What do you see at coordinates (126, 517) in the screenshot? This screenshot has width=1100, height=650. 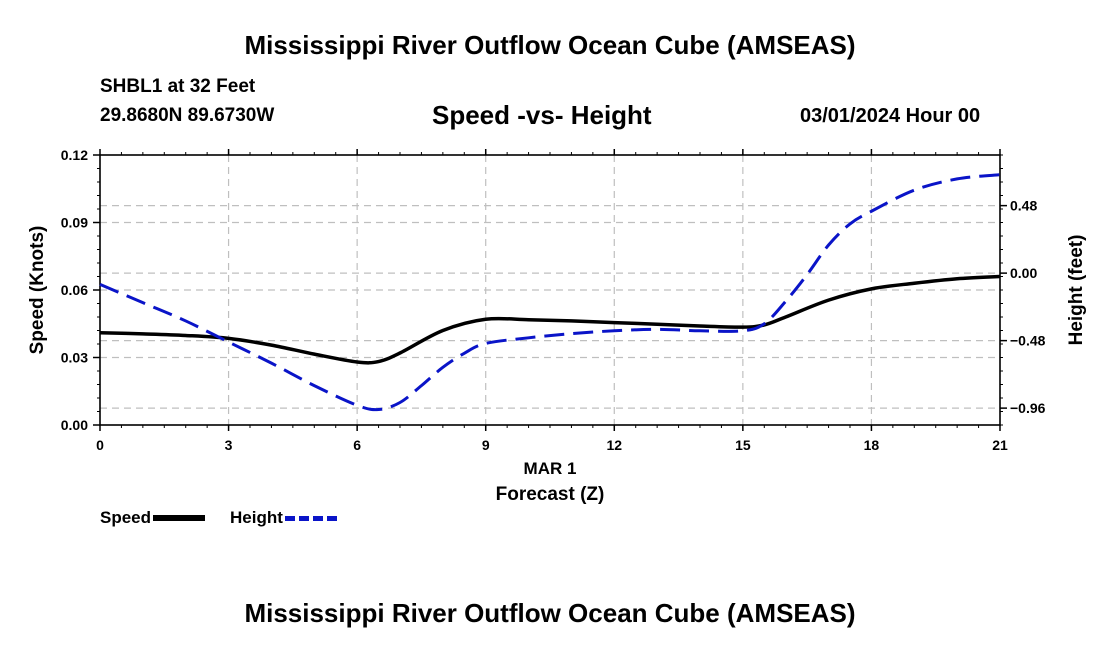 I see `legend-speed-label: Speed` at bounding box center [126, 517].